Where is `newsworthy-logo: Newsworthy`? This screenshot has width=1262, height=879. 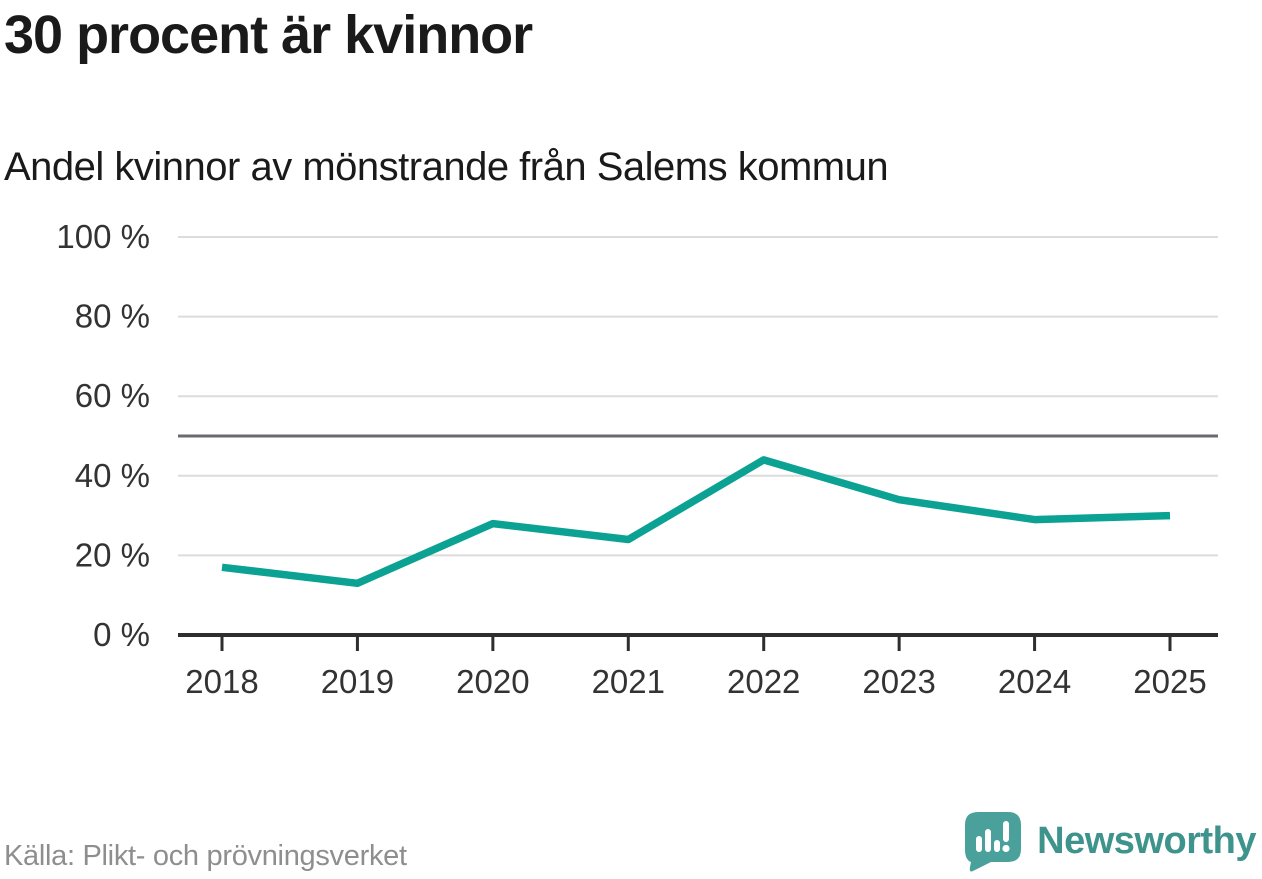
newsworthy-logo: Newsworthy is located at coordinates (1108, 841).